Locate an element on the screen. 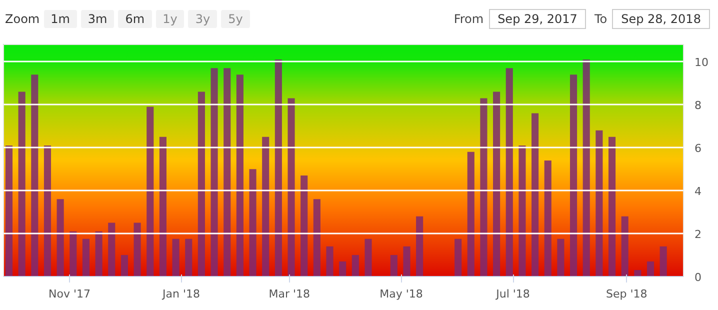 This screenshot has width=718, height=310. text: Zoom is located at coordinates (22, 19).